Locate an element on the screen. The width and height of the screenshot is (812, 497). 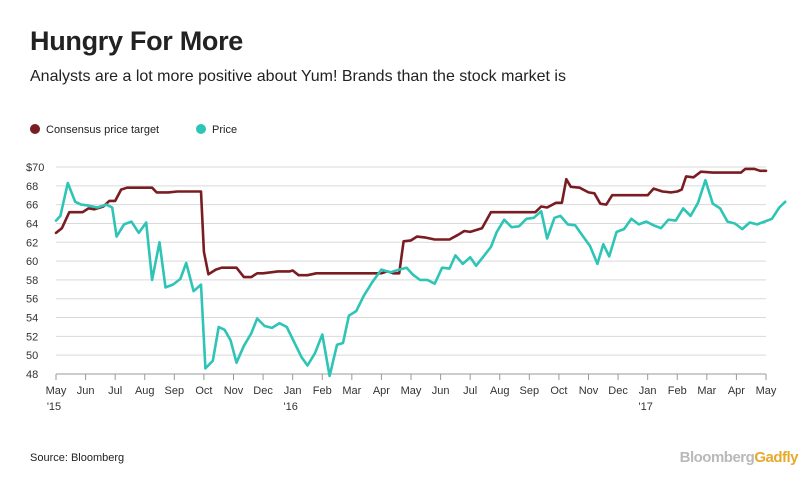
legend-marker-price is located at coordinates (201, 129).